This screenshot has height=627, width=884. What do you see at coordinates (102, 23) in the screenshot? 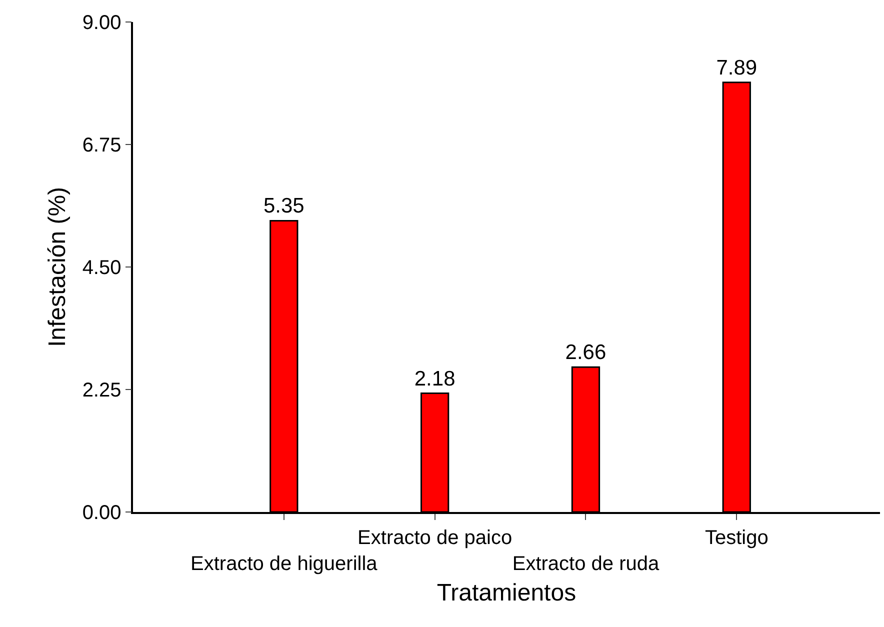
I see `y-tick-label: 9.00` at bounding box center [102, 23].